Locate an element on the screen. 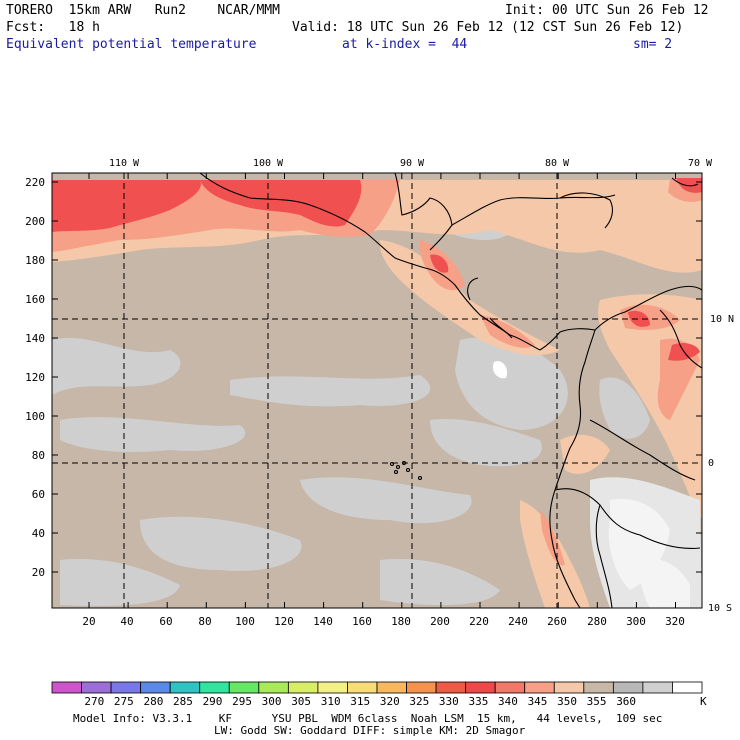 This screenshot has width=740, height=740. x-tick-label: 240 is located at coordinates (518, 621).